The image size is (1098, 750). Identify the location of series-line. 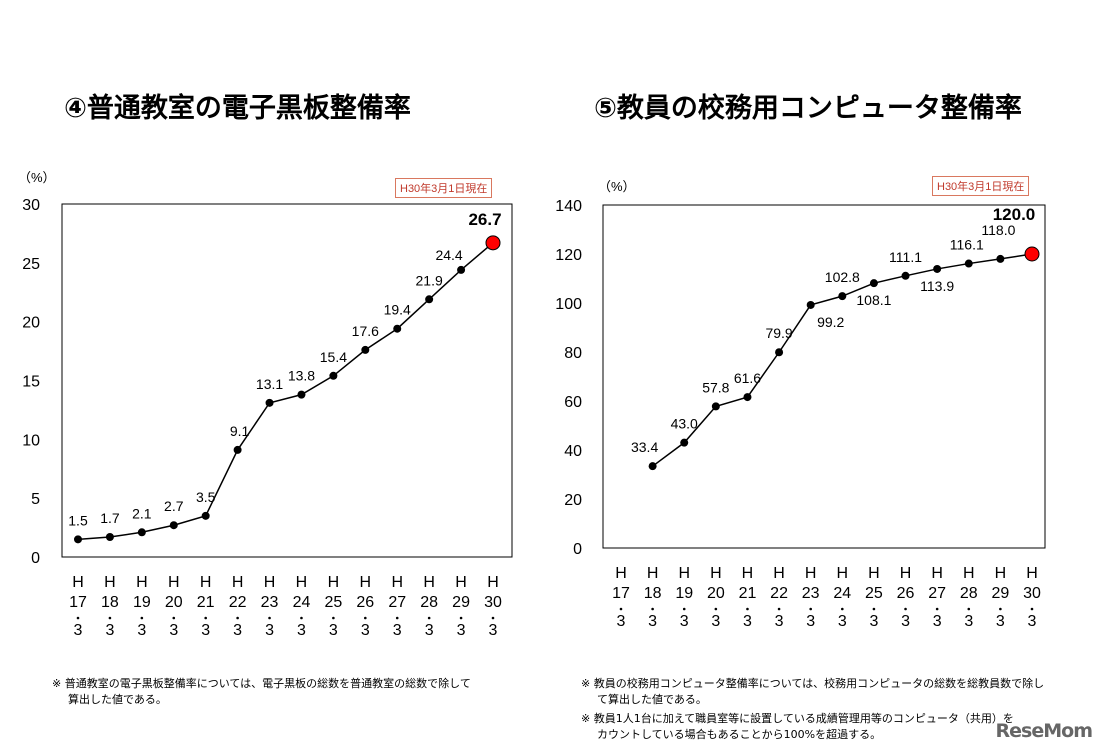
(842, 360).